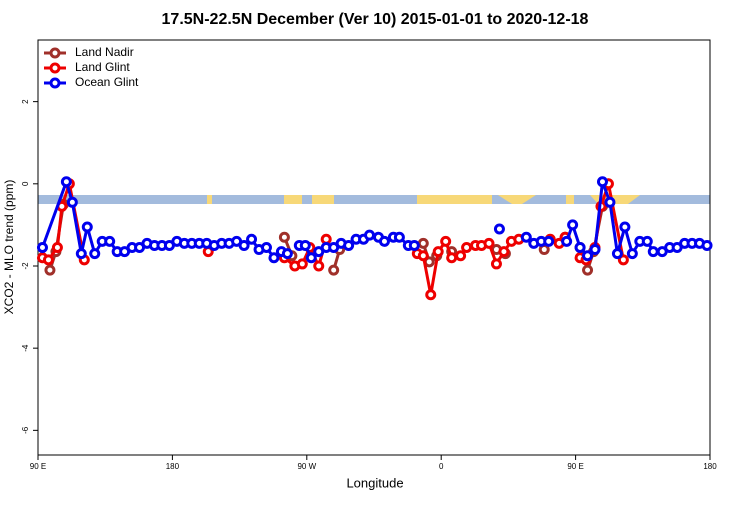 The width and height of the screenshot is (750, 505). What do you see at coordinates (25, 430) in the screenshot?
I see `y-tick-label: -6` at bounding box center [25, 430].